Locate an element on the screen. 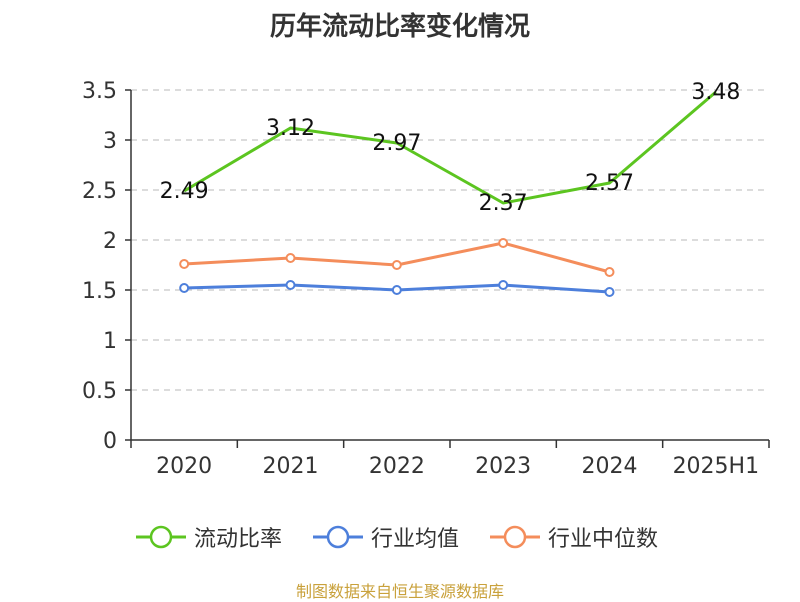 Image resolution: width=800 pixels, height=602 pixels. y-tick-label: 3 is located at coordinates (110, 141).